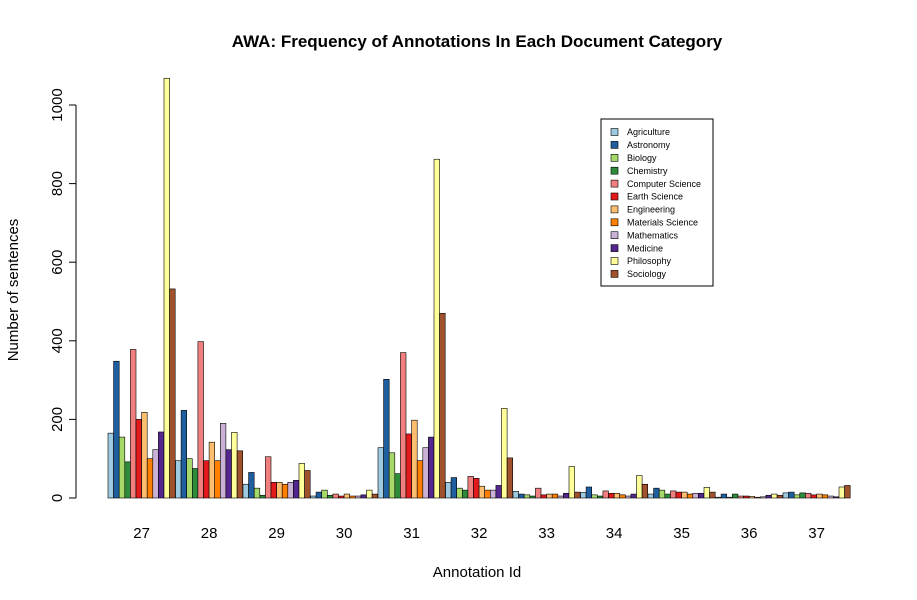  I want to click on y-tick-label: 200, so click(57, 419).